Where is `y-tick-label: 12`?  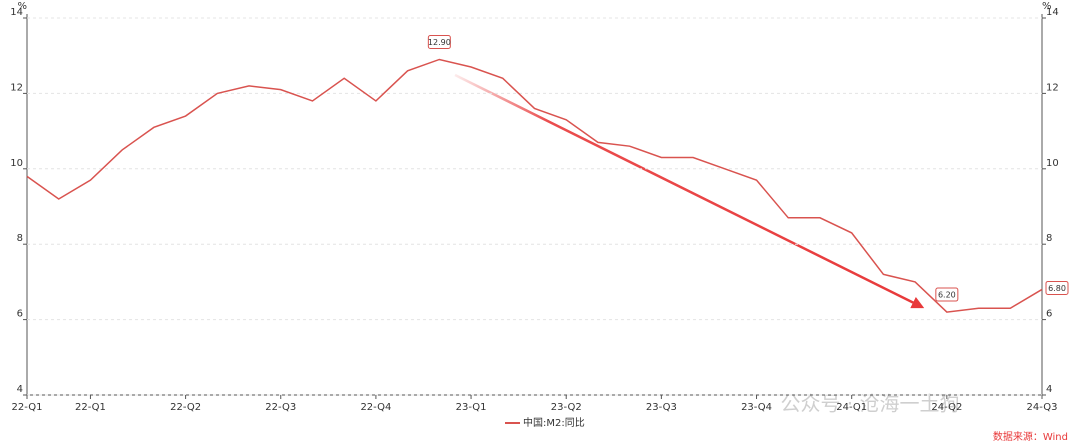 y-tick-label: 12 is located at coordinates (16, 87).